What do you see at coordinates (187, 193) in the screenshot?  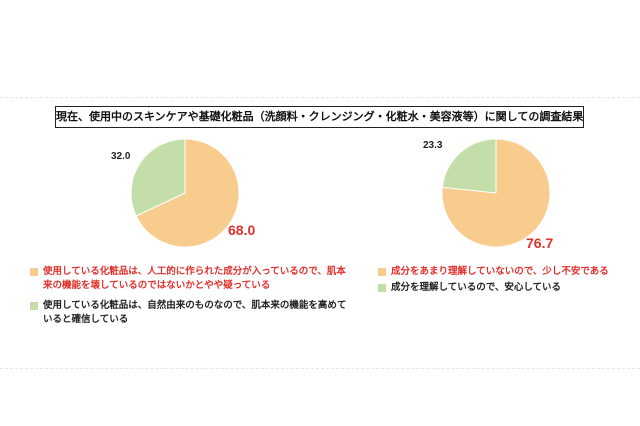 I see `pie-slice-orange` at bounding box center [187, 193].